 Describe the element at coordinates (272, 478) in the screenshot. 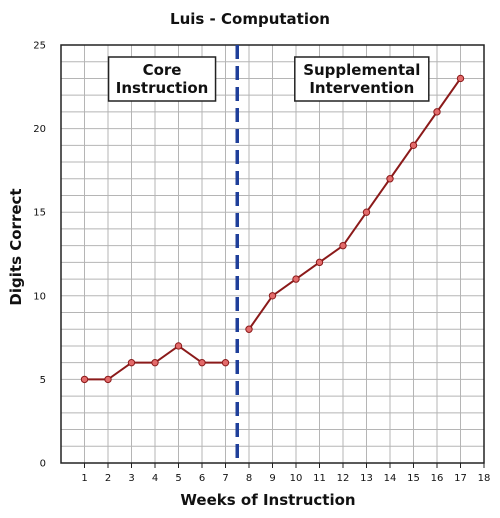

I see `x-tick-label: 9` at that location.